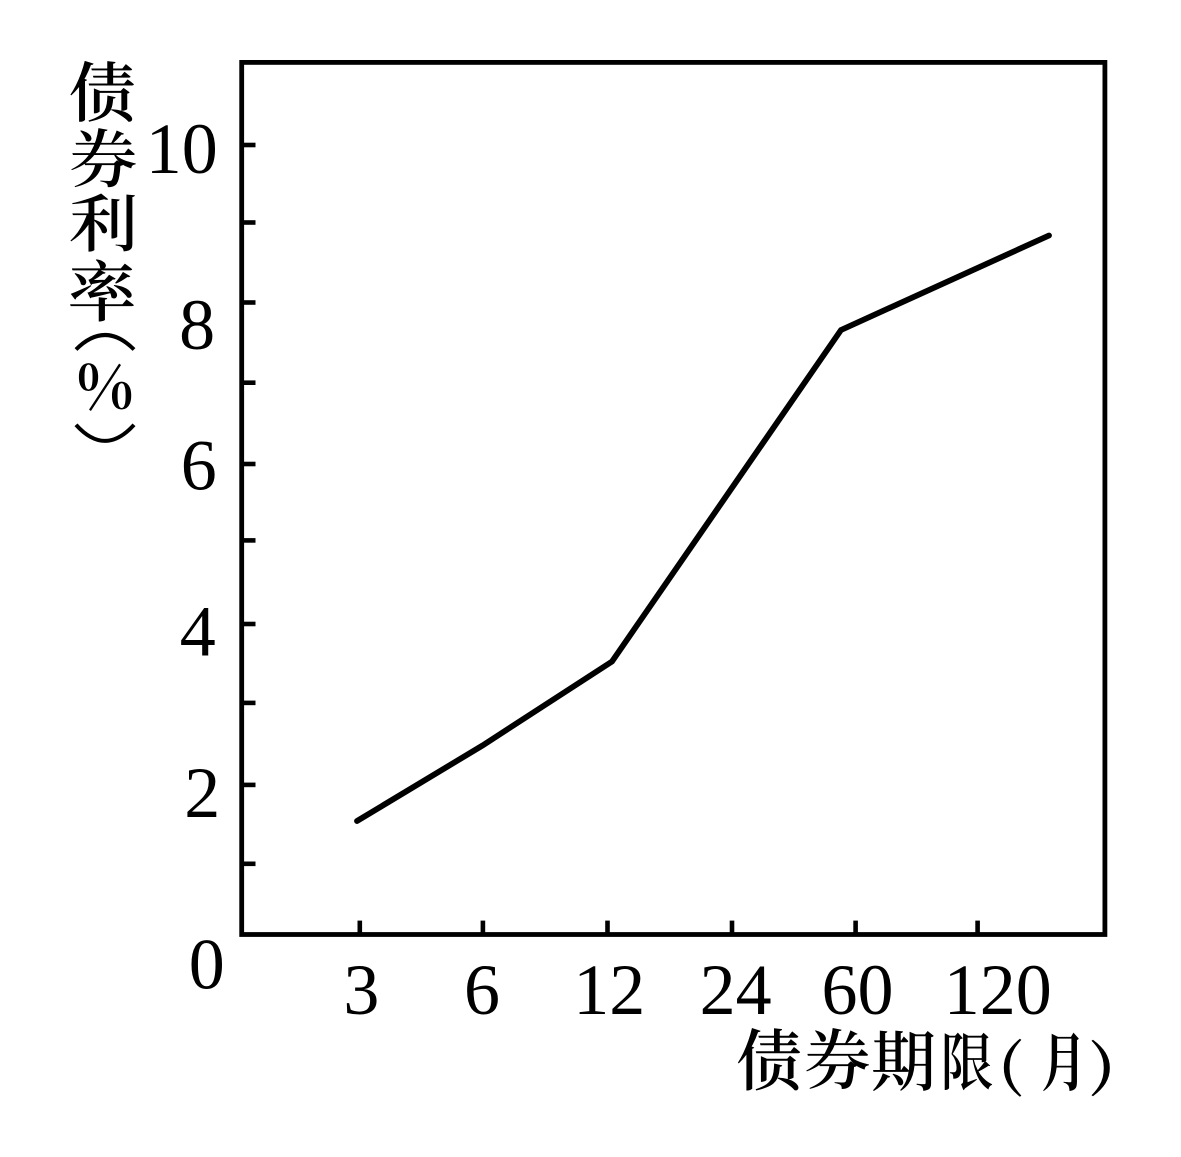 The image size is (1181, 1157). I want to click on svg-text: 4, so click(198, 631).